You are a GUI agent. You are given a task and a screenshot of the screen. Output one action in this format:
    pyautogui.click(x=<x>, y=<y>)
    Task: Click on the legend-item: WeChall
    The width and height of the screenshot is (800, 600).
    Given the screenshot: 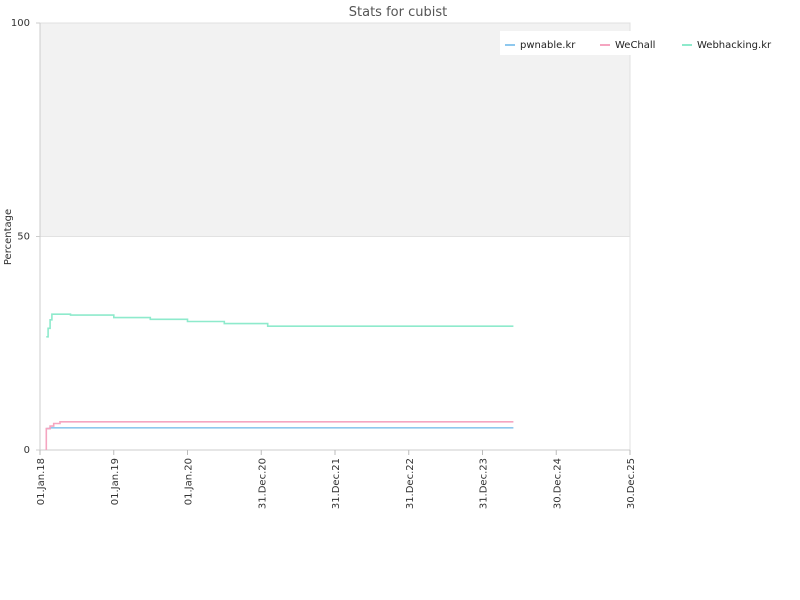 What is the action you would take?
    pyautogui.click(x=627, y=45)
    